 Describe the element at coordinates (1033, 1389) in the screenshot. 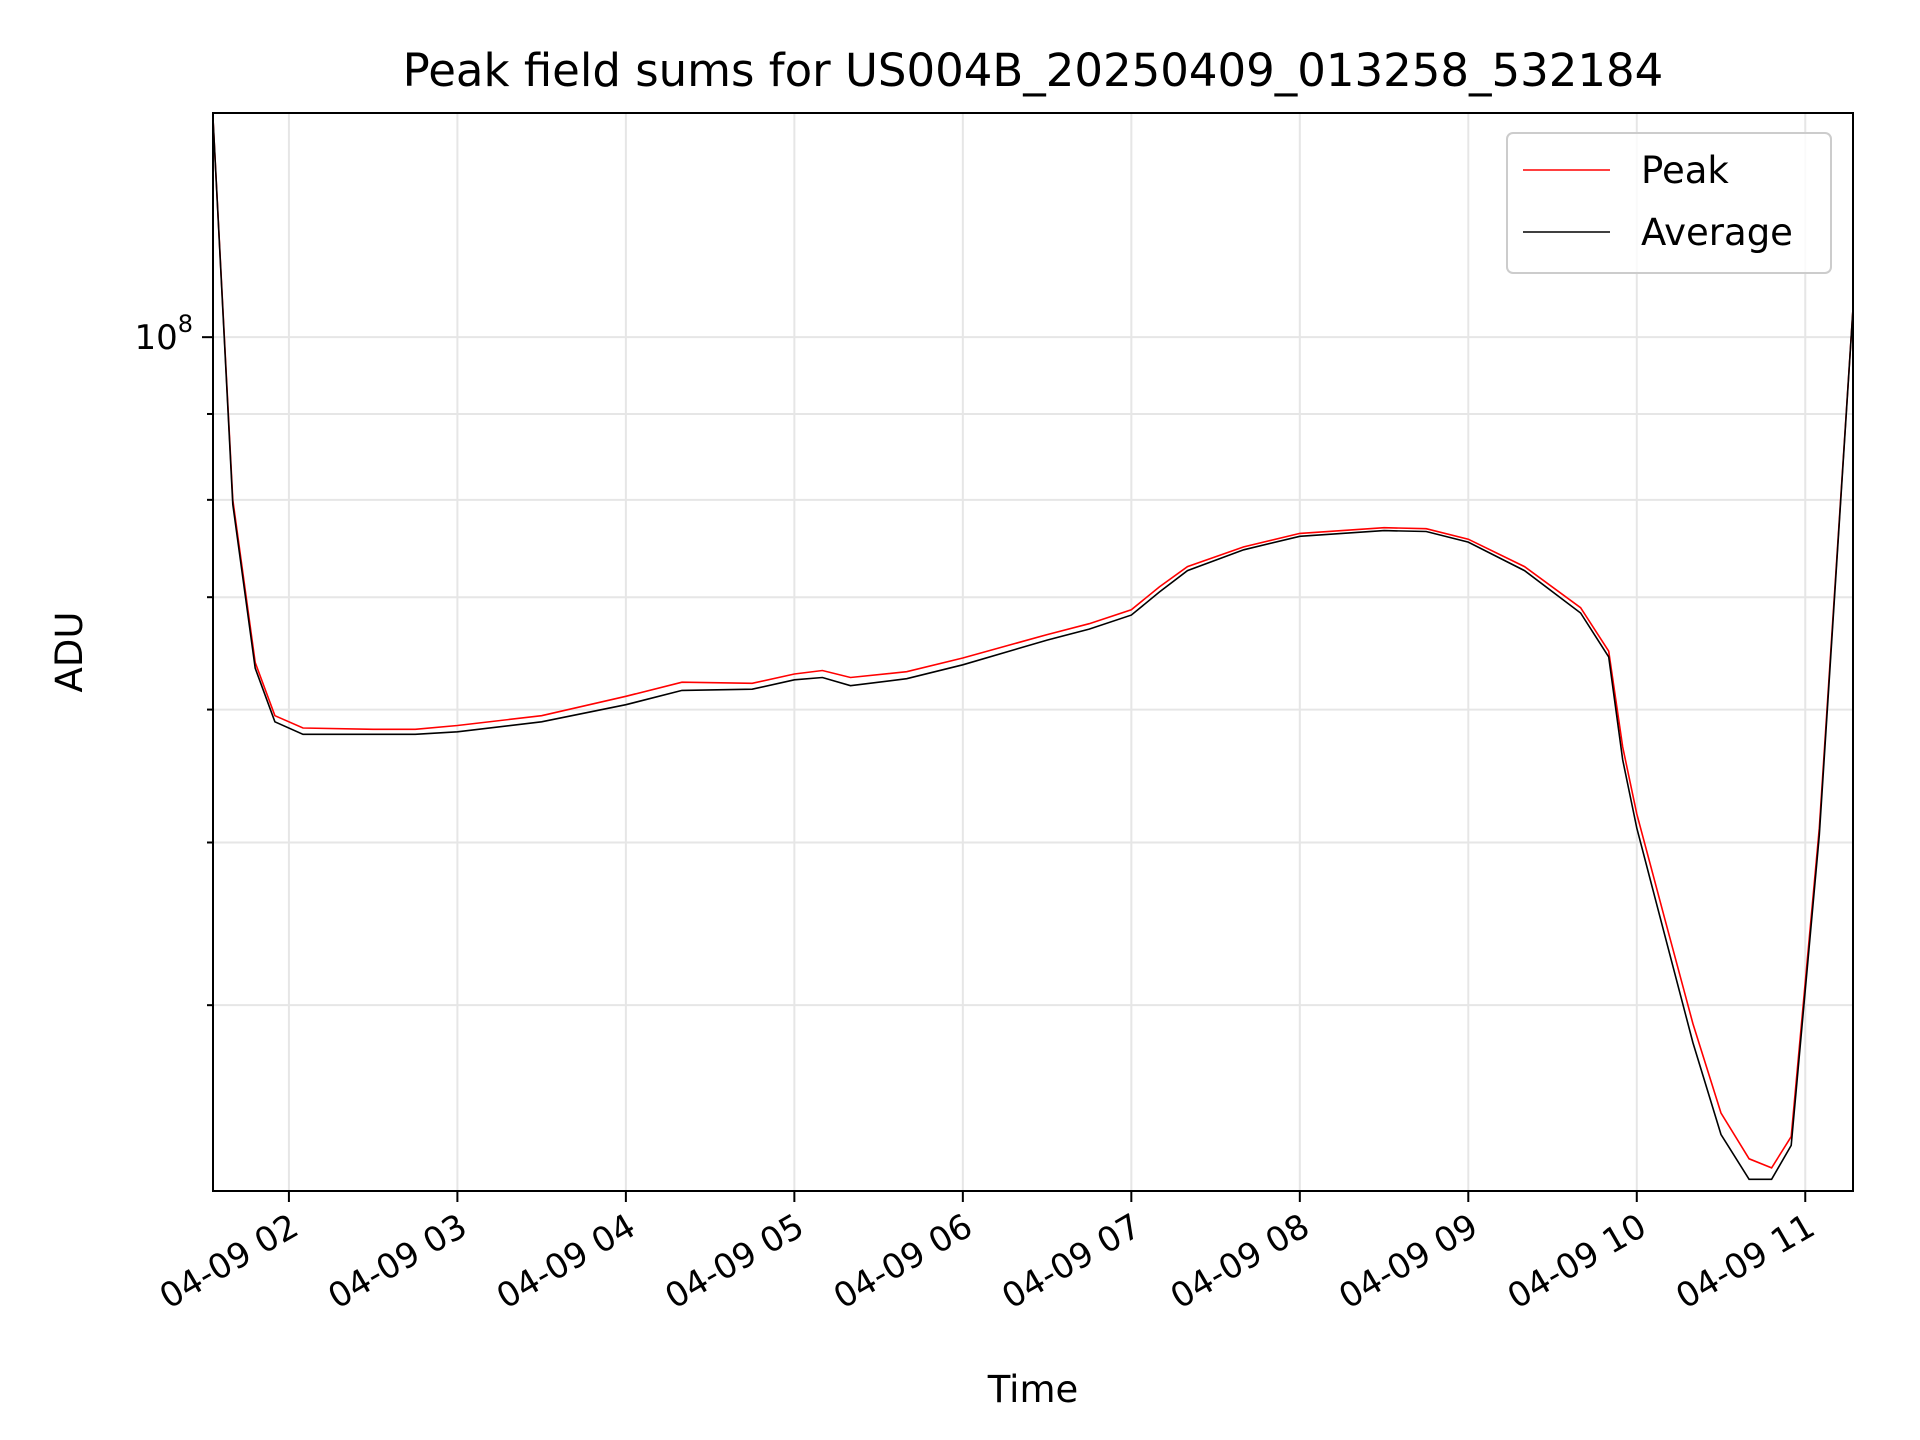

I see `x-axis-label: Time` at that location.